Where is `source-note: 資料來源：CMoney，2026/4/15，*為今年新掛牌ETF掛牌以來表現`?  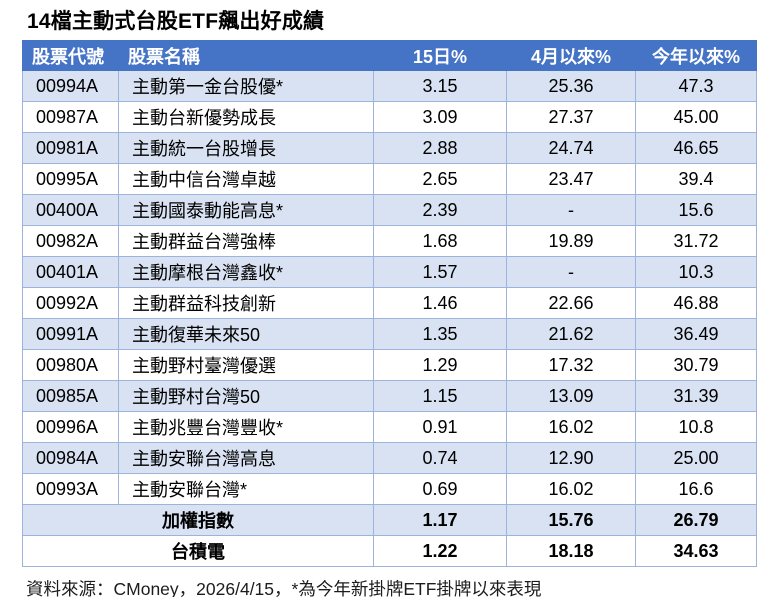
source-note: 資料來源：CMoney，2026/4/15，*為今年新掛牌ETF掛牌以來表現 is located at coordinates (284, 588).